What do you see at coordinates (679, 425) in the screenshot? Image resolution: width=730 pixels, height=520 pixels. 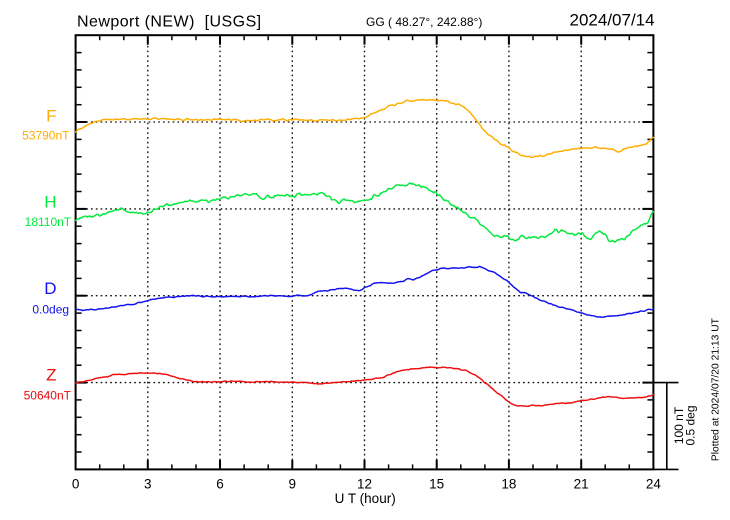 I see `svg-text: 100 nT` at bounding box center [679, 425].